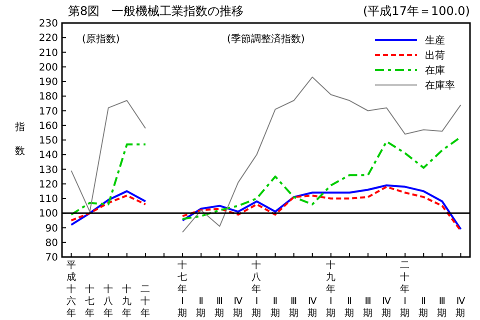 This screenshot has height=320, width=480. Describe the element at coordinates (435, 70) in the screenshot. I see `legend-label: 在庫` at that location.